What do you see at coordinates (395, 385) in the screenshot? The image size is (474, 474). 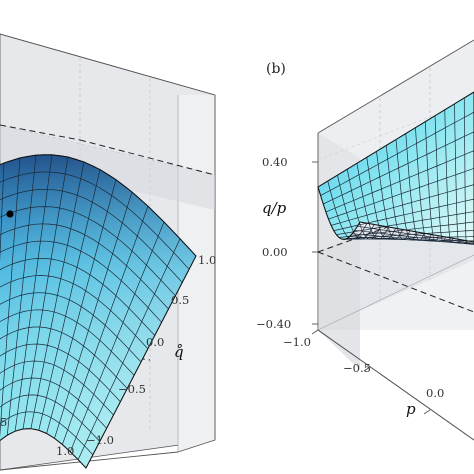 I see `panel-b-x-axis-line` at bounding box center [395, 385].